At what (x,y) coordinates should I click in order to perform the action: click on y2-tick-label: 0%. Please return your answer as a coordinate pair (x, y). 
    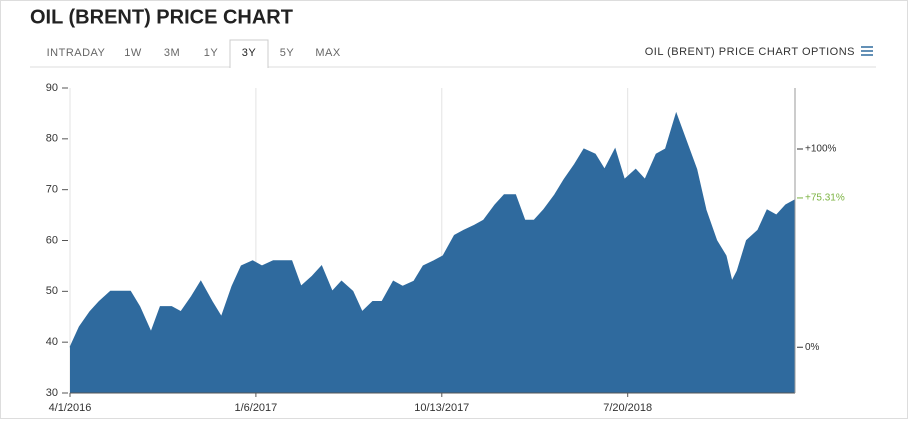
    Looking at the image, I should click on (812, 347).